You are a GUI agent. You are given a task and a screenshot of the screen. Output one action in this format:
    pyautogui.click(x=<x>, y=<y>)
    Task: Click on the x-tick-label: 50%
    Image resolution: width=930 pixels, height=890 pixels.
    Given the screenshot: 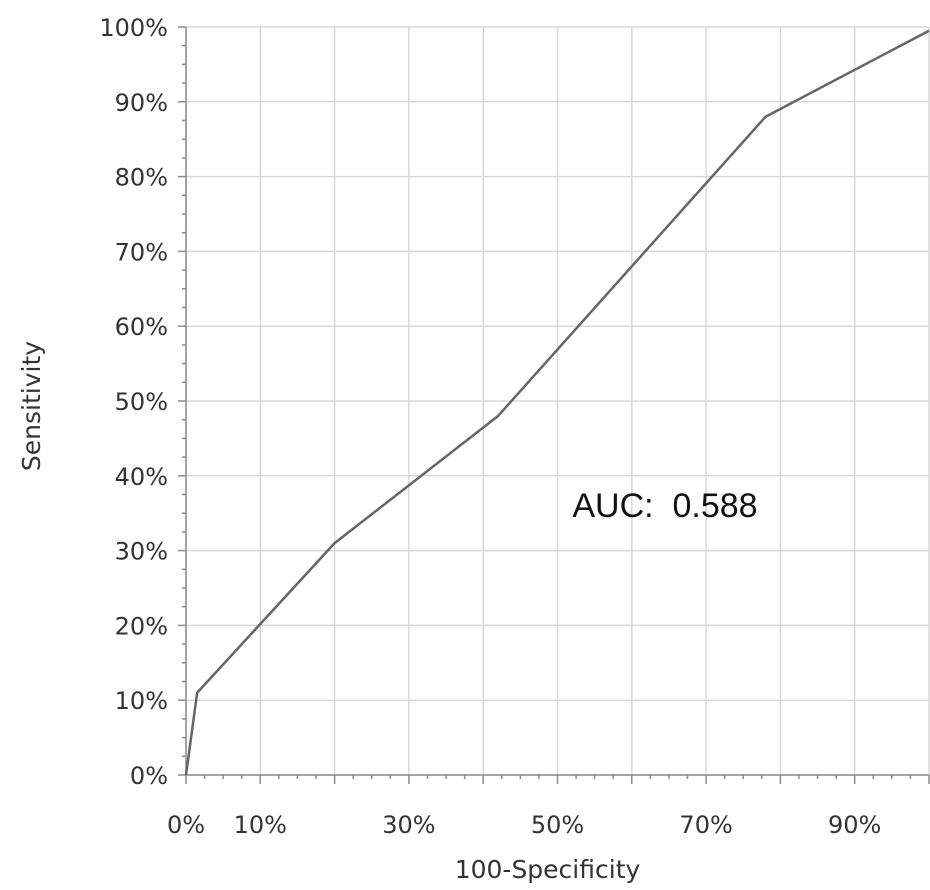 What is the action you would take?
    pyautogui.click(x=557, y=825)
    